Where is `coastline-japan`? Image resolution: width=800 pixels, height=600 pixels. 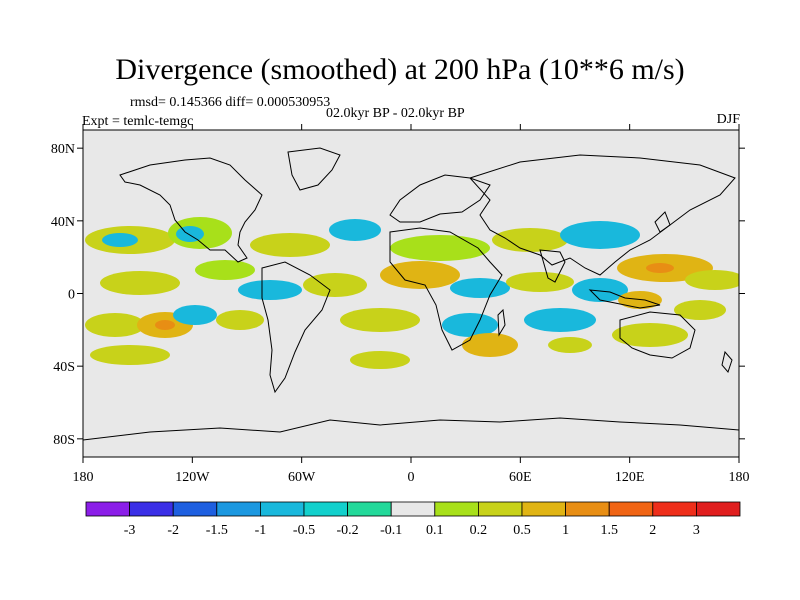
coastline-japan is located at coordinates (662, 222).